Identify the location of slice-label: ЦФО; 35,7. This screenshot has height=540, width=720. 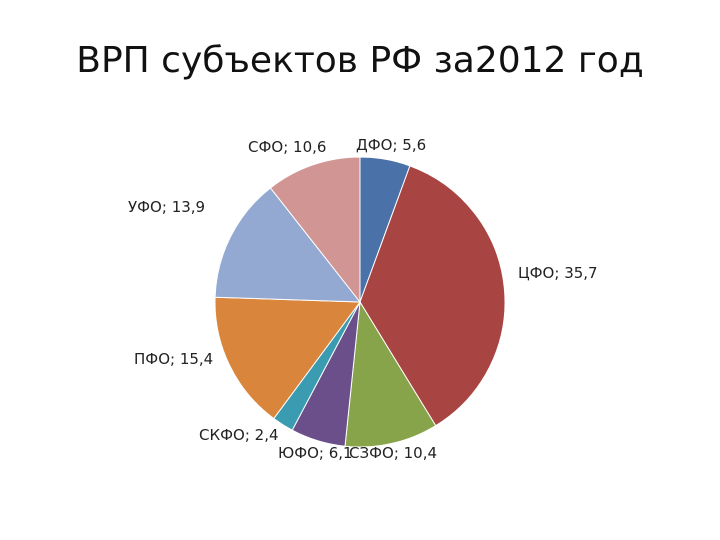
(558, 273).